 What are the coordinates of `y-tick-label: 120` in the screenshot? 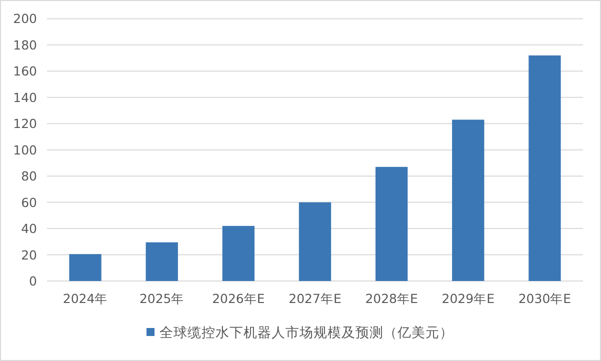 It's located at (25, 124).